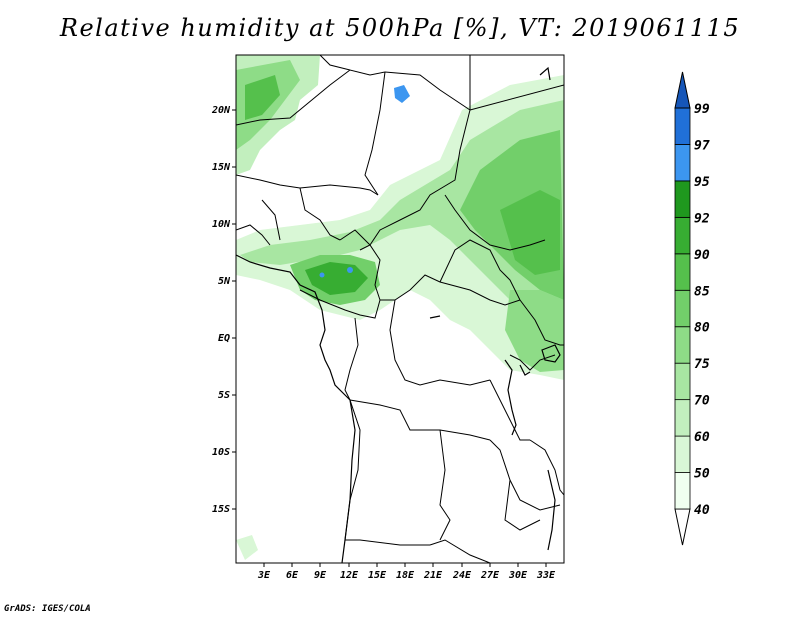  I want to click on colorbar-label: 99, so click(702, 109).